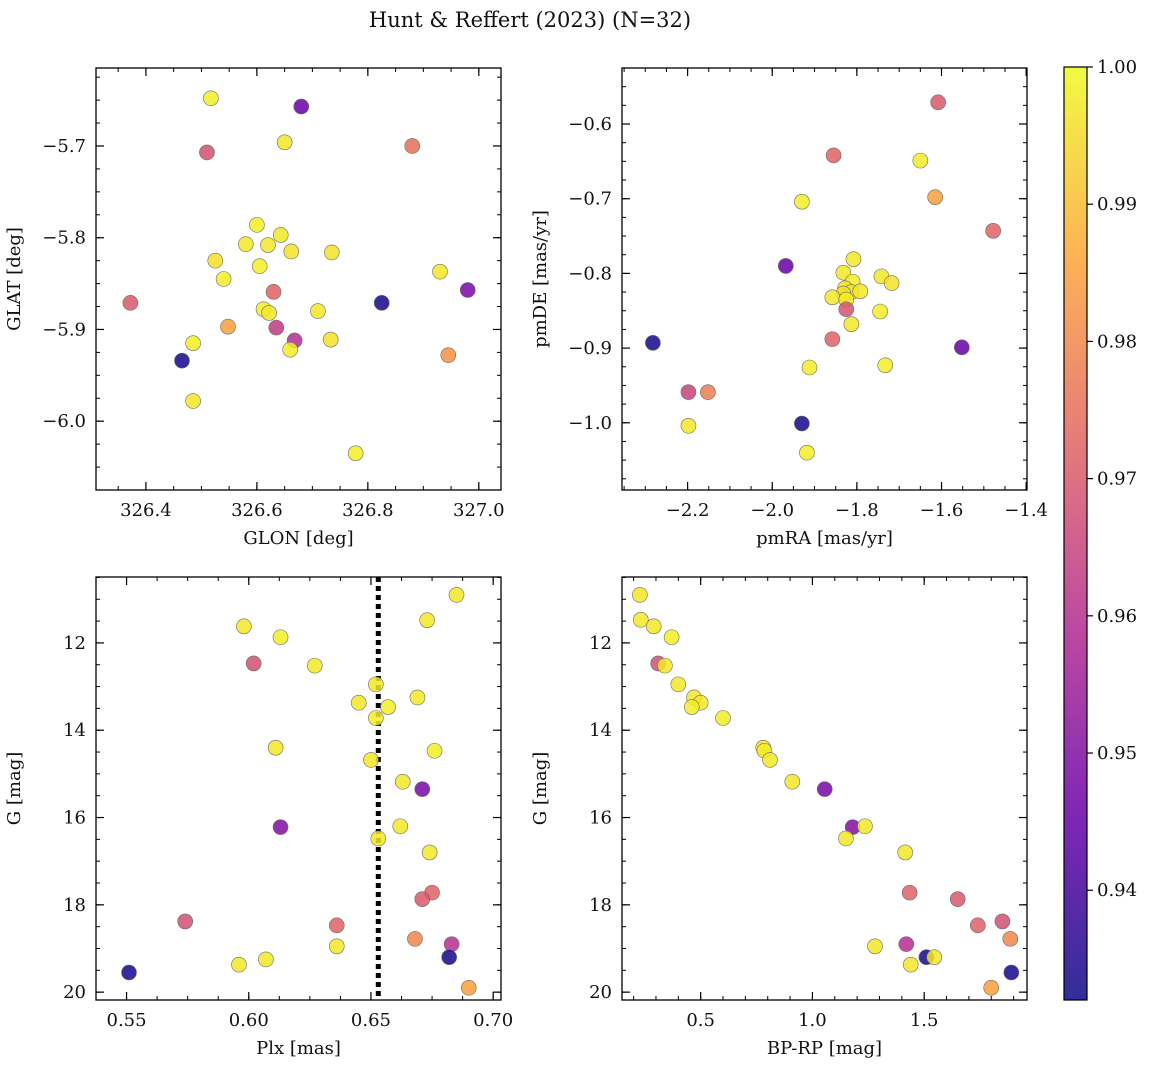 The height and width of the screenshot is (1067, 1149). What do you see at coordinates (772, 510) in the screenshot?
I see `x-tick-label: −2.0` at bounding box center [772, 510].